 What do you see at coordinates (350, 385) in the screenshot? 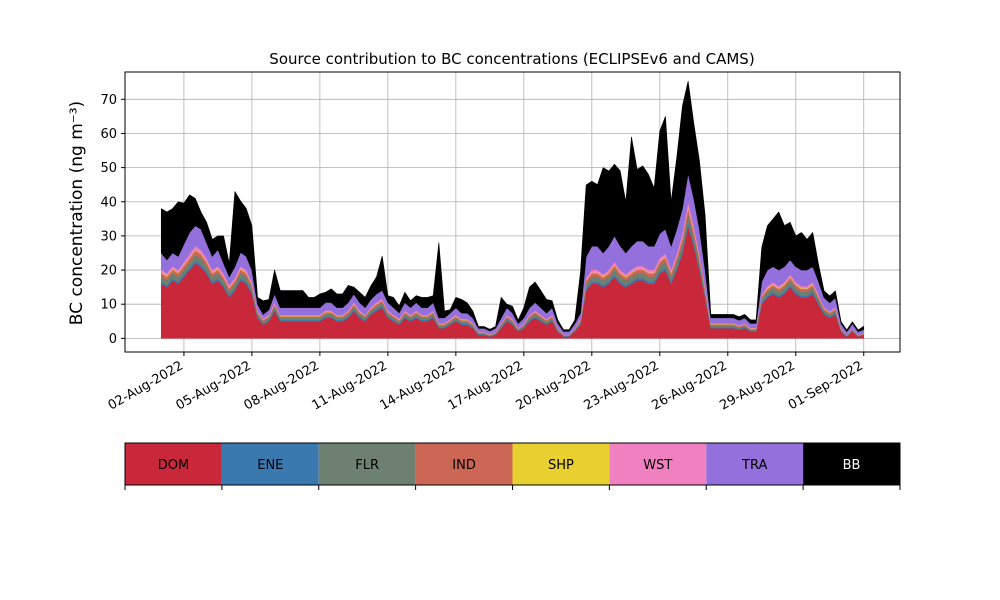
I see `x-tick-label: 11-Aug-2022` at bounding box center [350, 385].